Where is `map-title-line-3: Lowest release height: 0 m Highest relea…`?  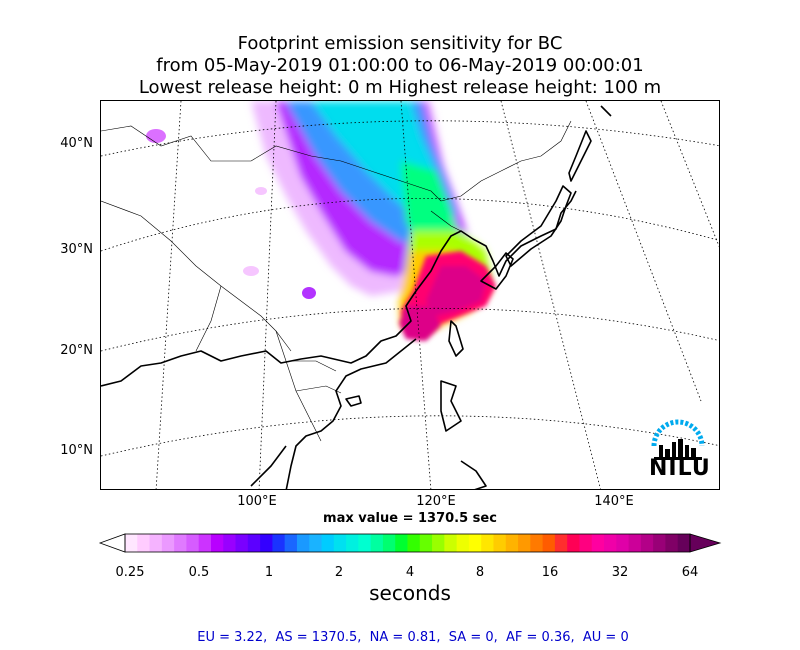
map-title-line-3: Lowest release height: 0 m Highest relea… is located at coordinates (400, 87).